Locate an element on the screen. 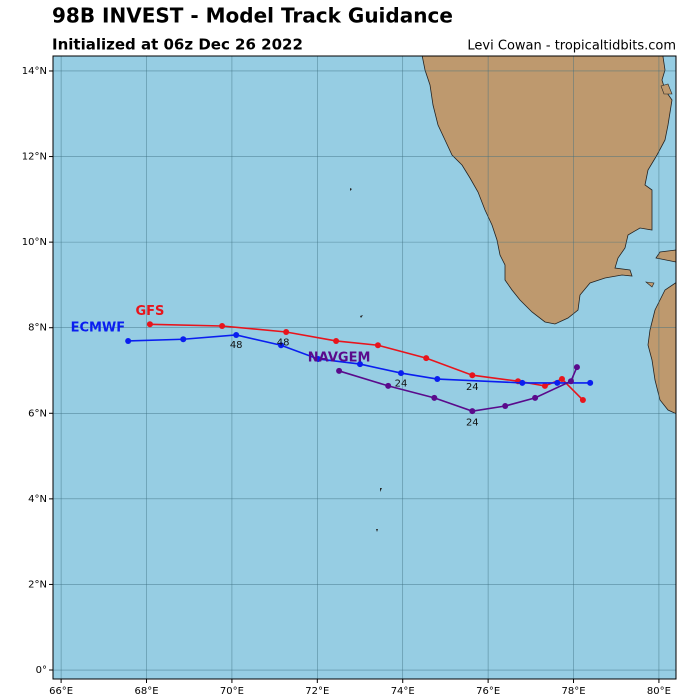 This screenshot has height=700, width=700. y-tick-label: 0° is located at coordinates (41, 670).